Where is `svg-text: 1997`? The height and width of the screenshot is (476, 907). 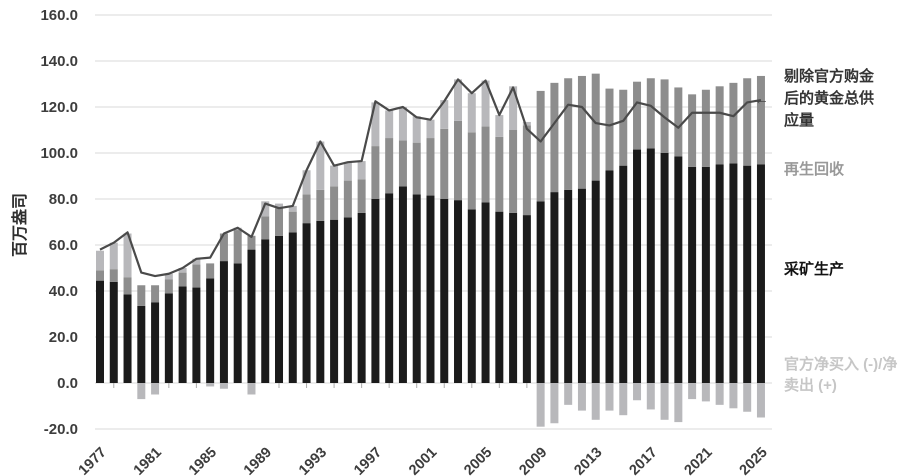 svg-text: 1997 is located at coordinates (368, 460).